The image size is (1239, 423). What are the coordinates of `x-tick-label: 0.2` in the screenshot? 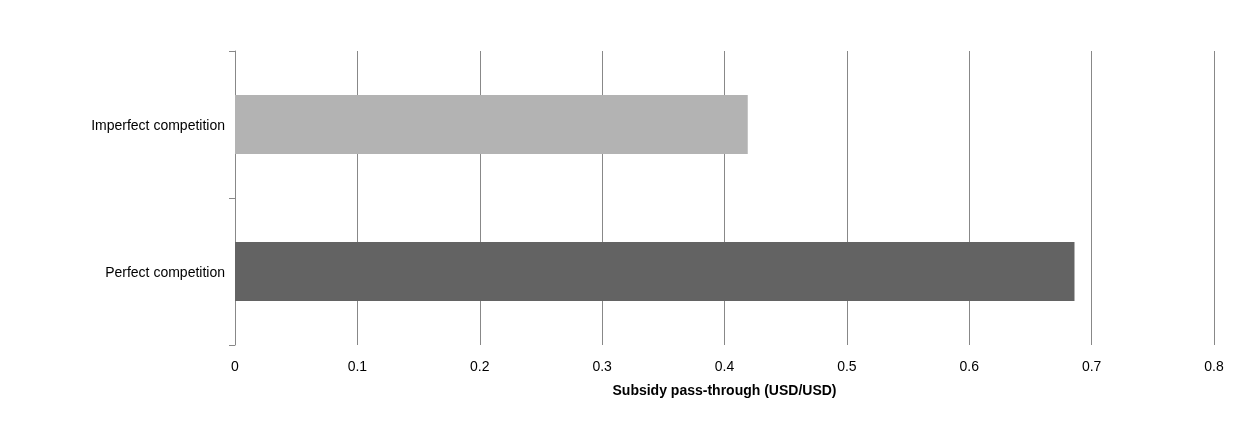 It's located at (480, 366).